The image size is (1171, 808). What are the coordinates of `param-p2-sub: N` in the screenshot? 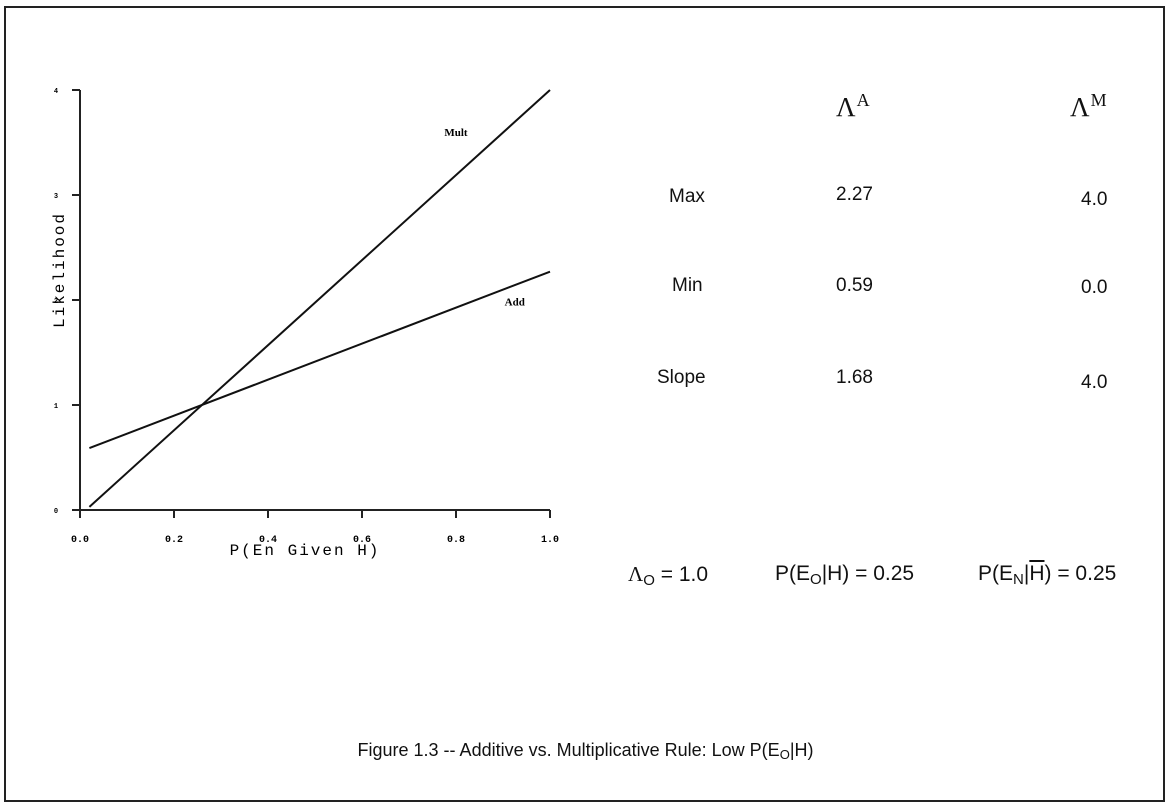 It's located at (1018, 579).